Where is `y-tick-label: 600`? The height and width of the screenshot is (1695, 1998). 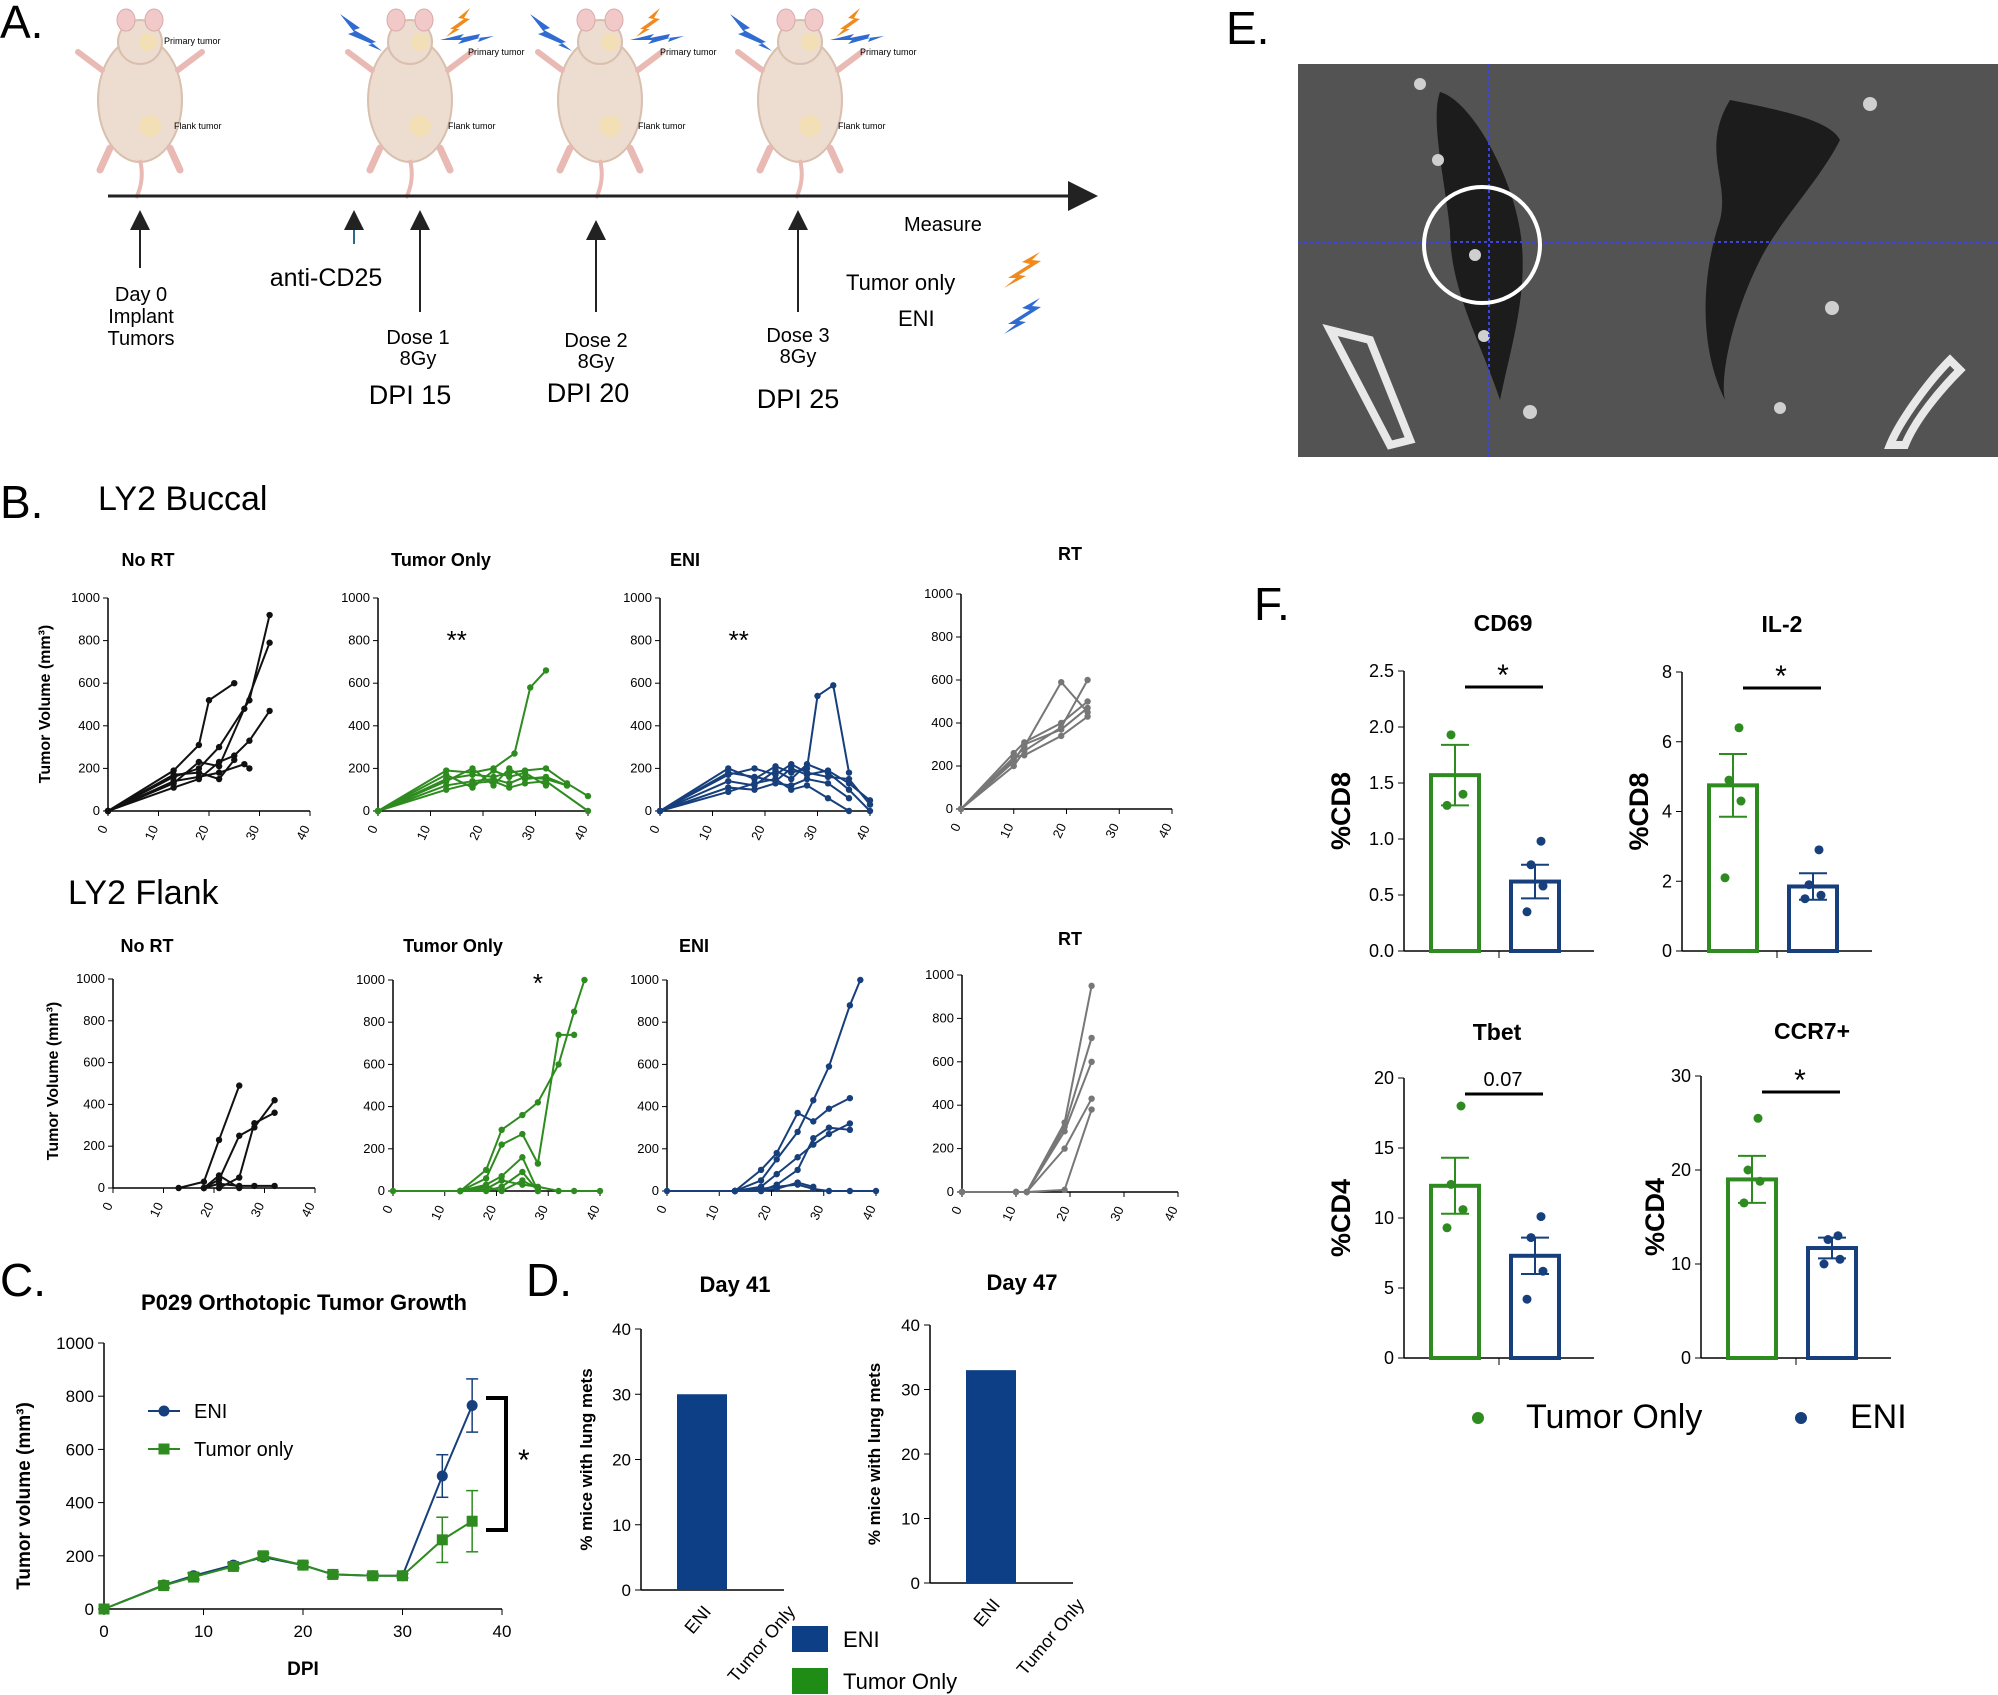 y-tick-label: 600 is located at coordinates (648, 1063).